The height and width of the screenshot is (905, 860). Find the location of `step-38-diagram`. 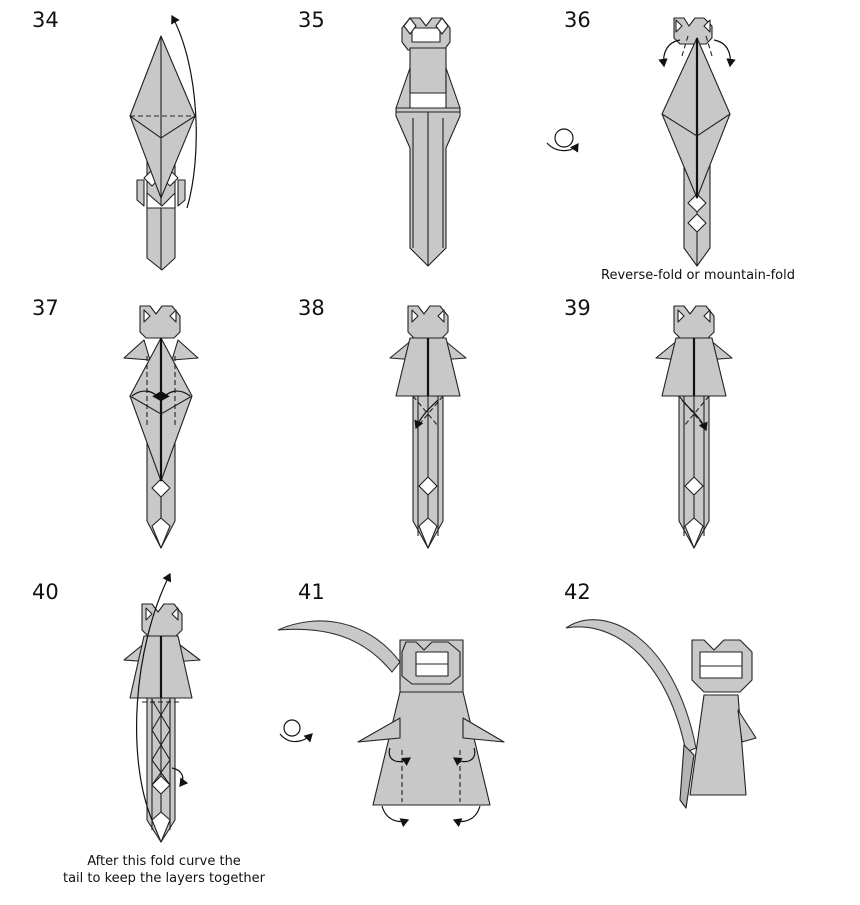

step-38-diagram is located at coordinates (428, 427).